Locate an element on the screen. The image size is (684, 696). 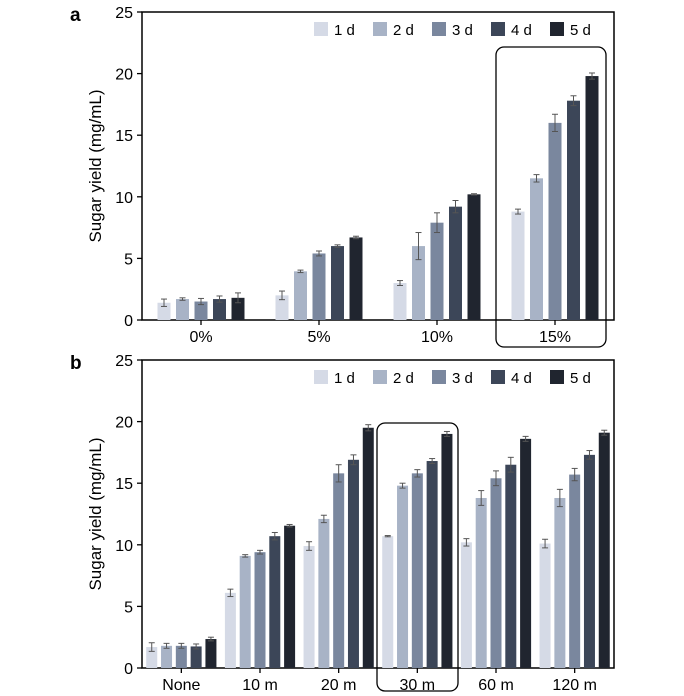
x-tick-label: 60 m is located at coordinates (496, 685).